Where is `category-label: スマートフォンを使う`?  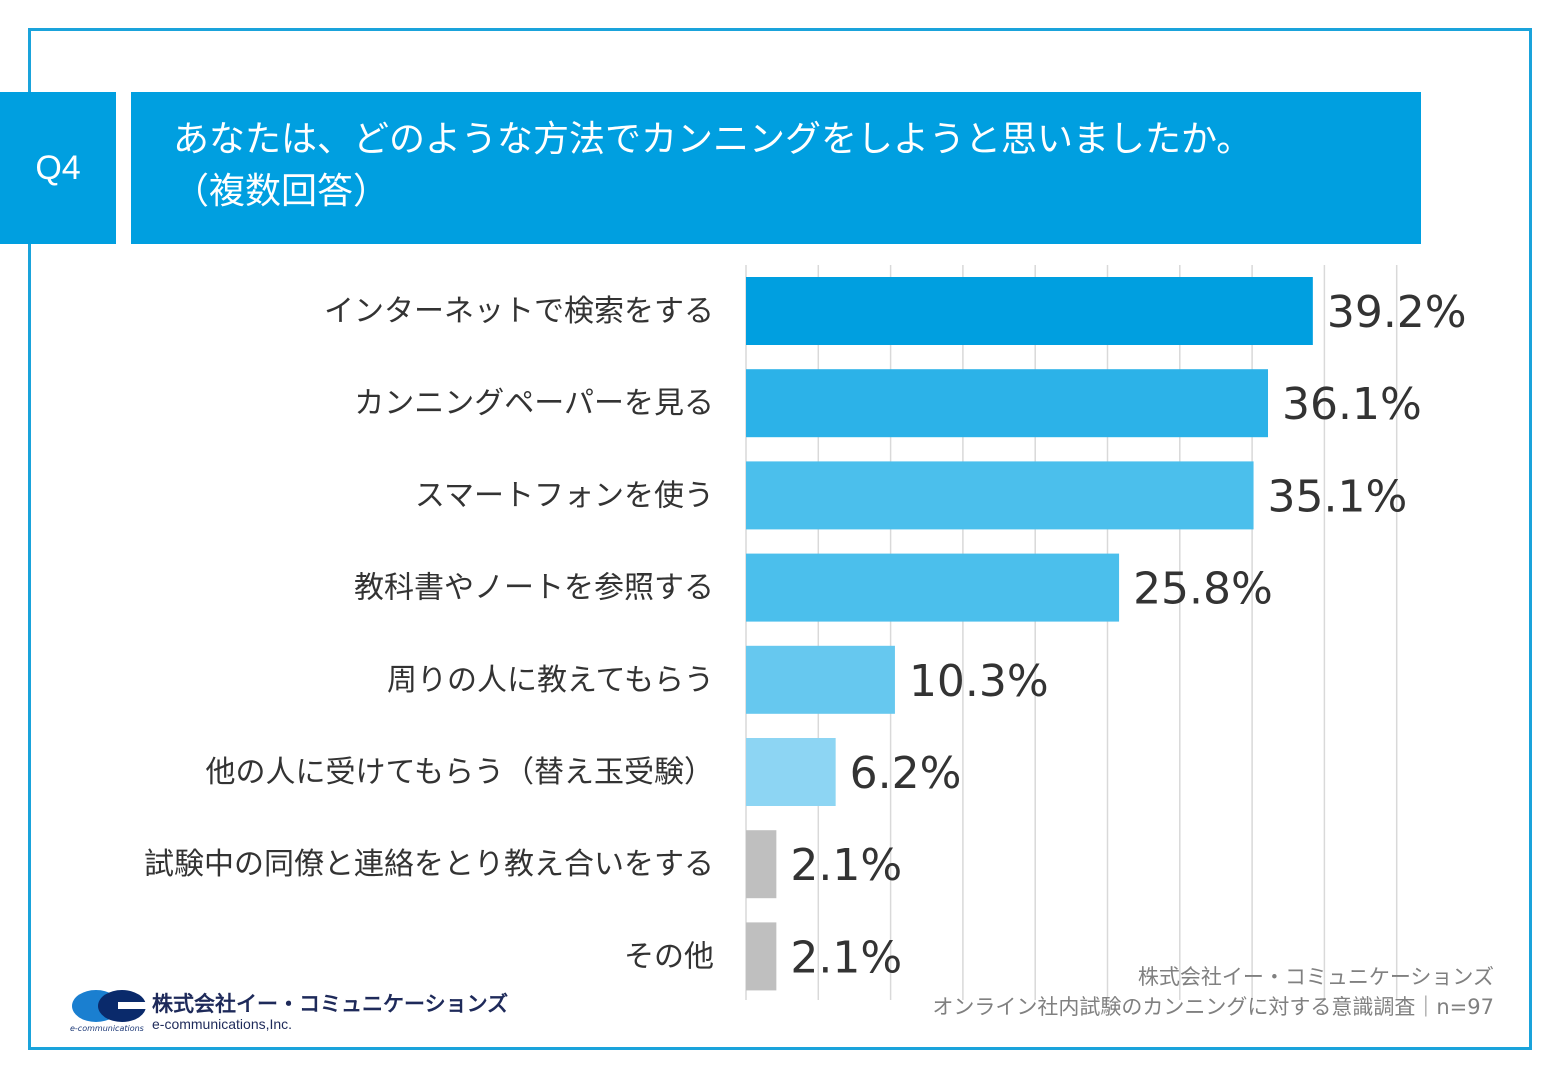
category-label: スマートフォンを使う is located at coordinates (564, 495).